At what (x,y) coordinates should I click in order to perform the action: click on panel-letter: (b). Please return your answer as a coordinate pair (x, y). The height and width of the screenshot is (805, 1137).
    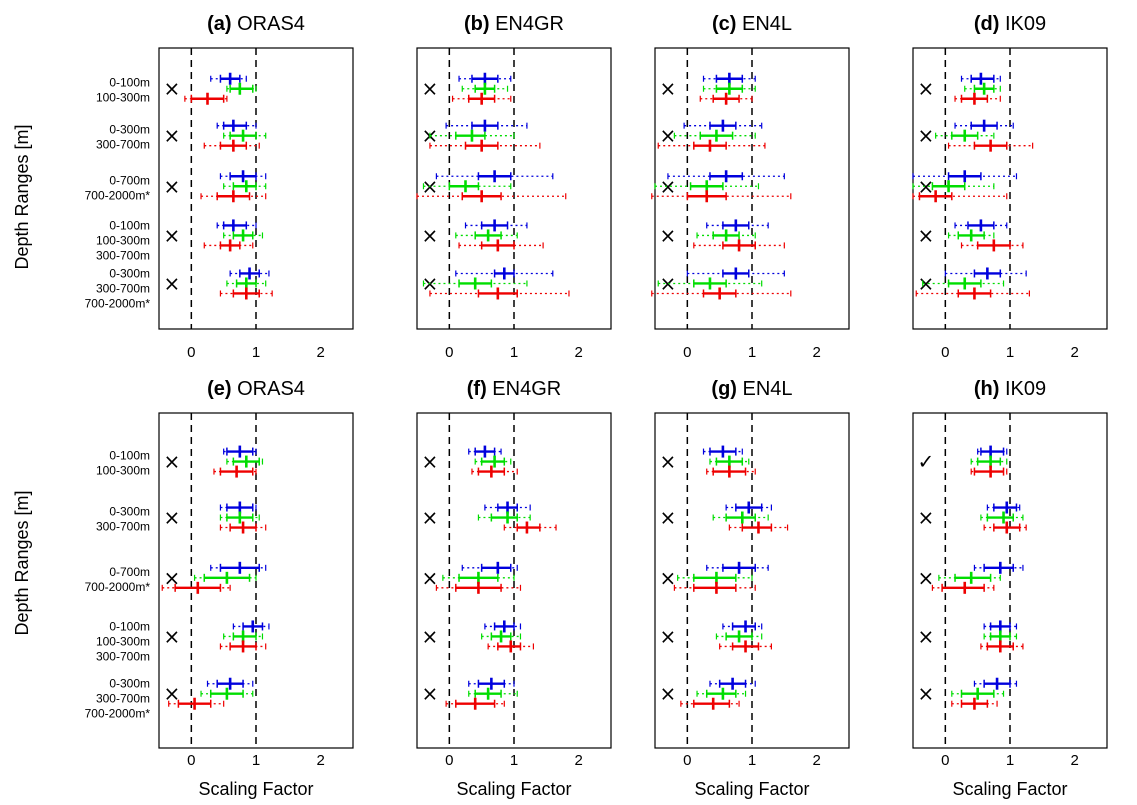
    Looking at the image, I should click on (477, 24).